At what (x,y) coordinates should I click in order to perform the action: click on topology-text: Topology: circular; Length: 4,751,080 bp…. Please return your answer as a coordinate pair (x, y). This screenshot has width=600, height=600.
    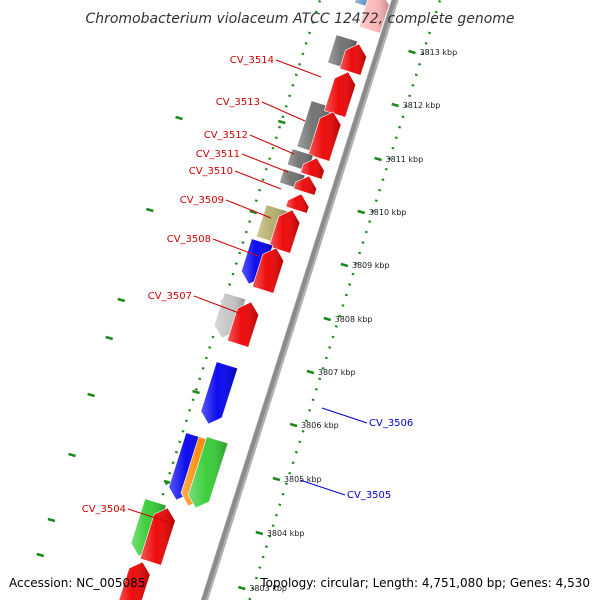
    Looking at the image, I should click on (424, 583).